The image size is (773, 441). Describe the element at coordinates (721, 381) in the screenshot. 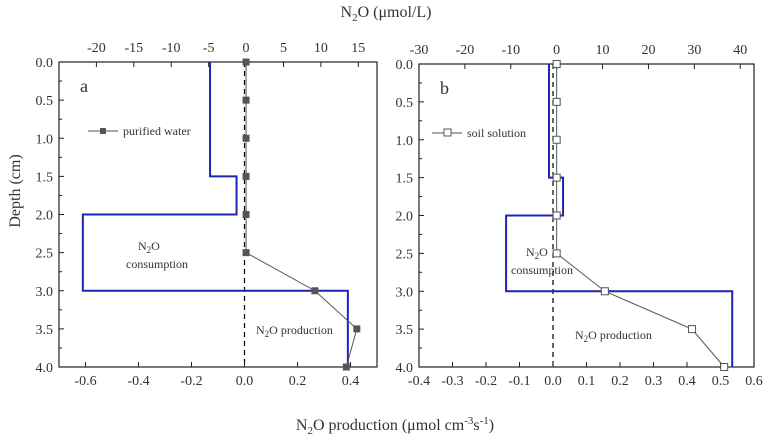

I see `panel-b-bottom-tick-label: 0.5` at that location.